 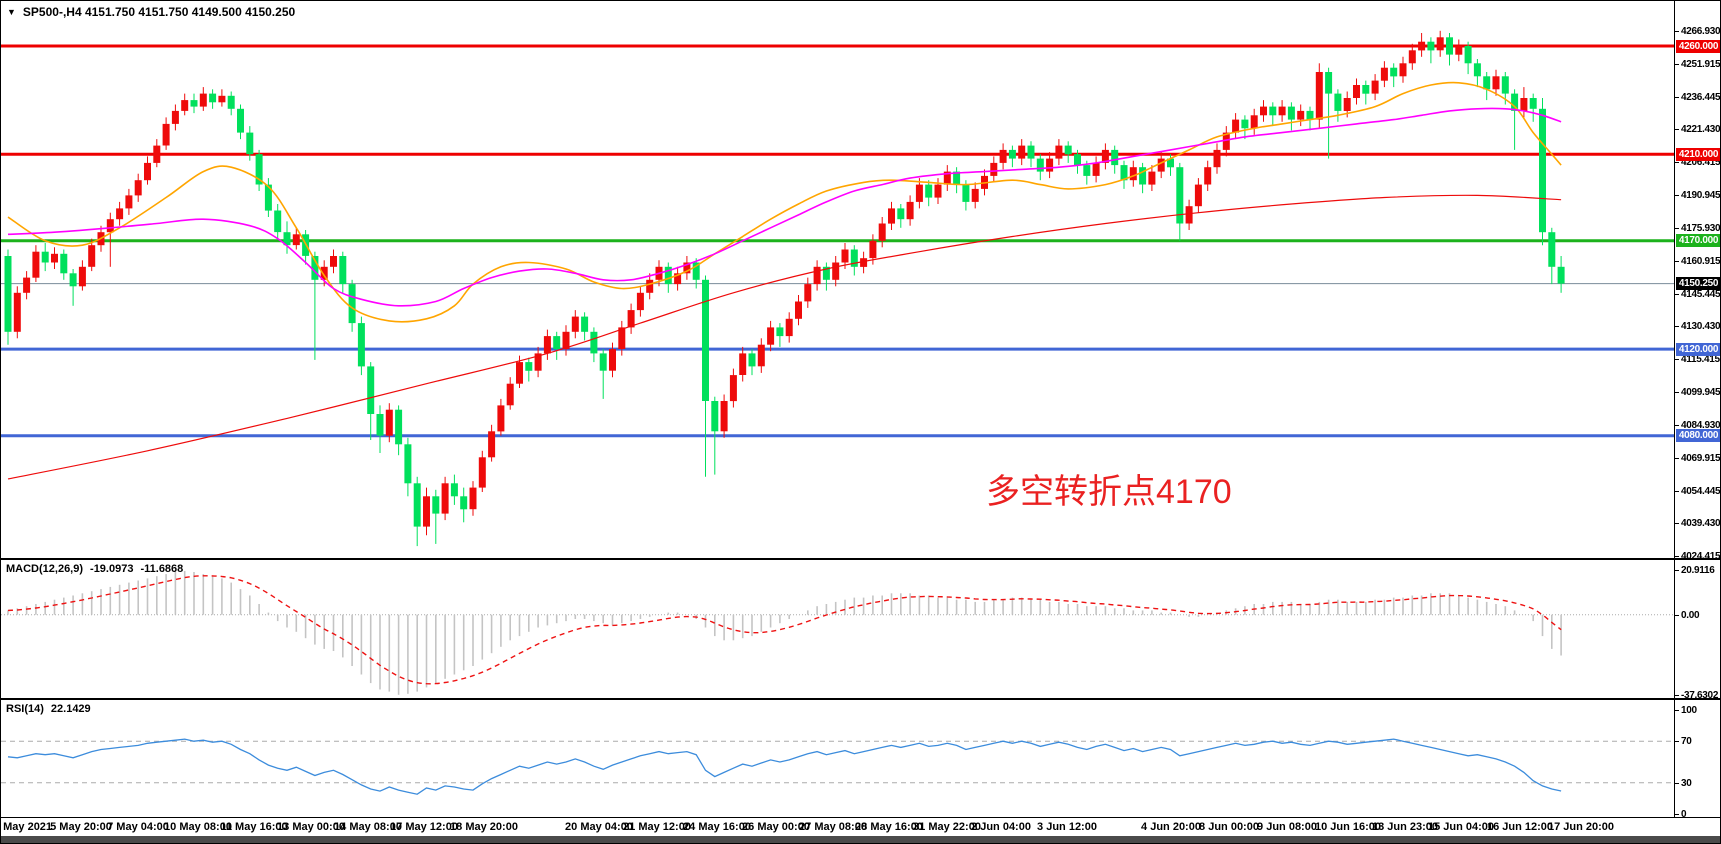 I want to click on macd-tick: -37.6302, so click(x=1696, y=695).